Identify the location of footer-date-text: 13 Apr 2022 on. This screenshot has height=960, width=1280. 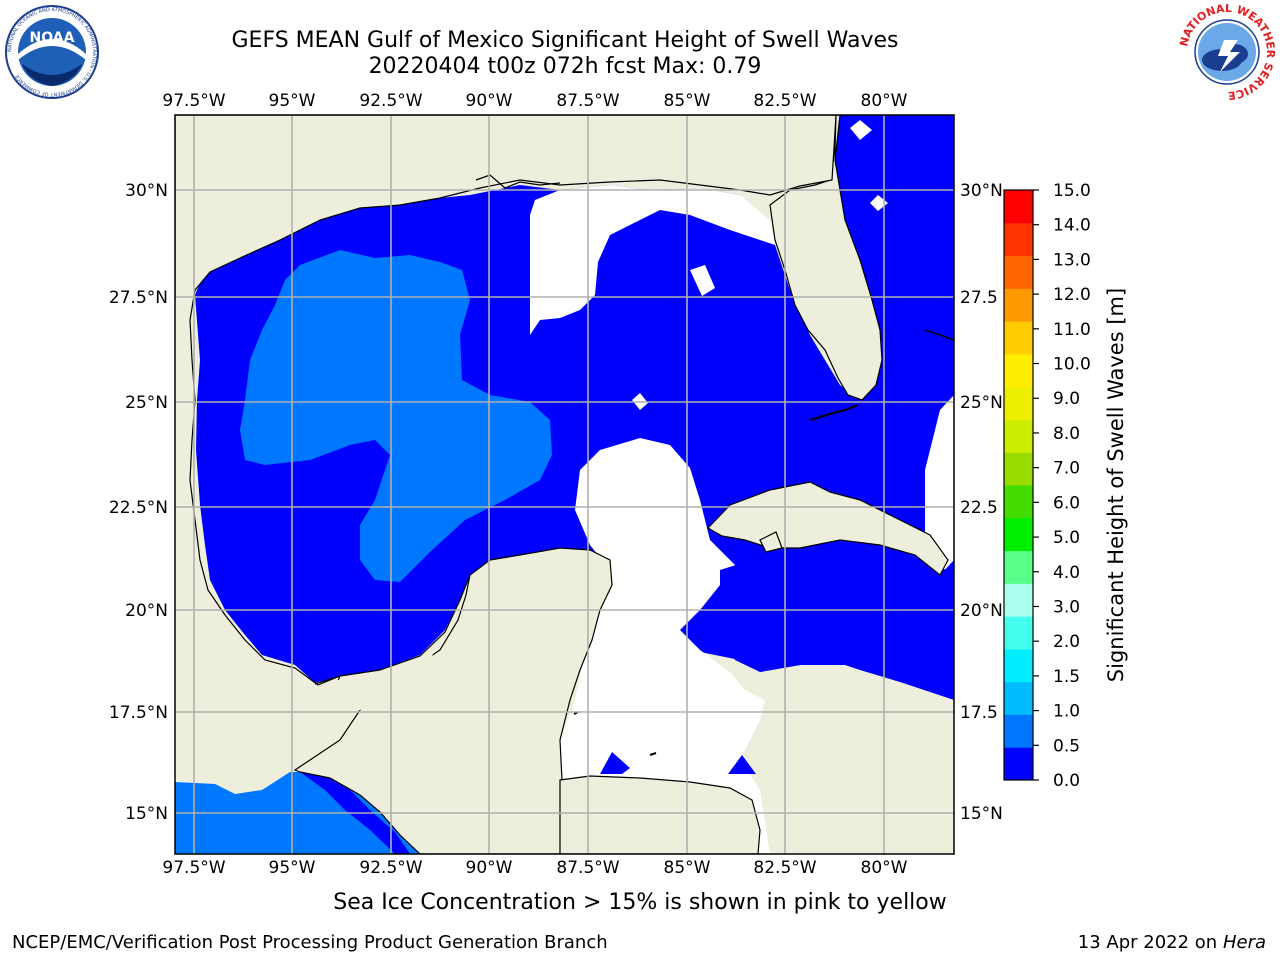
(1150, 942).